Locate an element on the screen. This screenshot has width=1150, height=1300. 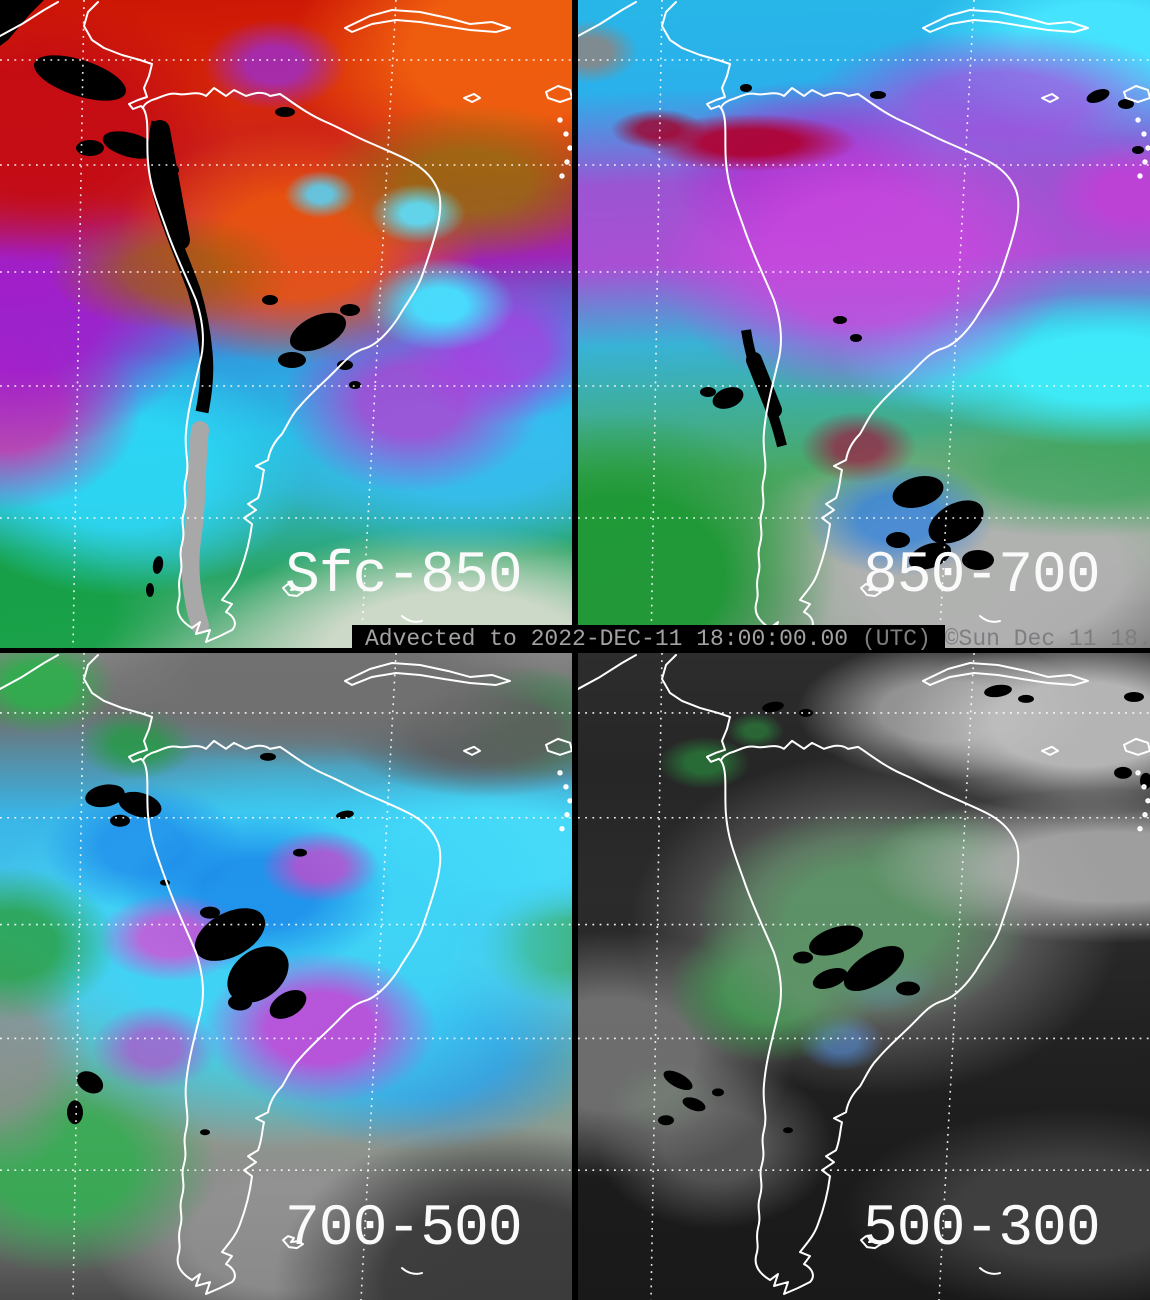
panel-label-850-700: 850-700 is located at coordinates (982, 576).